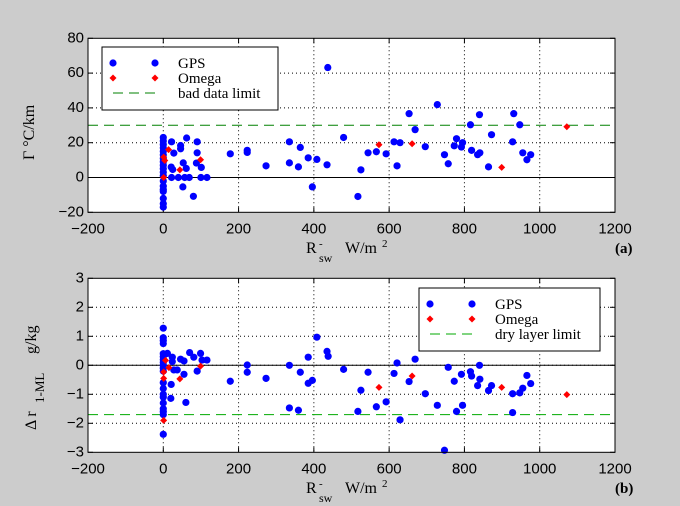  What do you see at coordinates (347, 251) in the screenshot?
I see `x-axis-label-a: R - sw W/m 2` at bounding box center [347, 251].